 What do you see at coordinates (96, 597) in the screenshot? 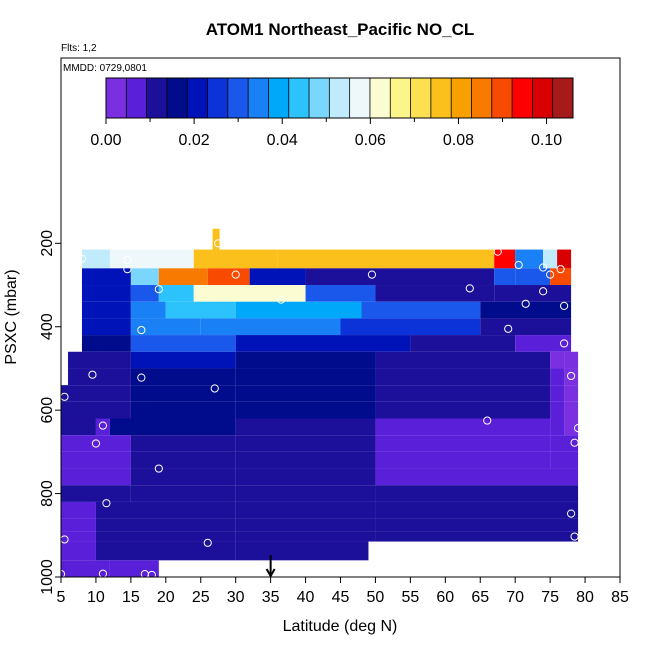
I see `x-tick-label: 10` at bounding box center [96, 597].